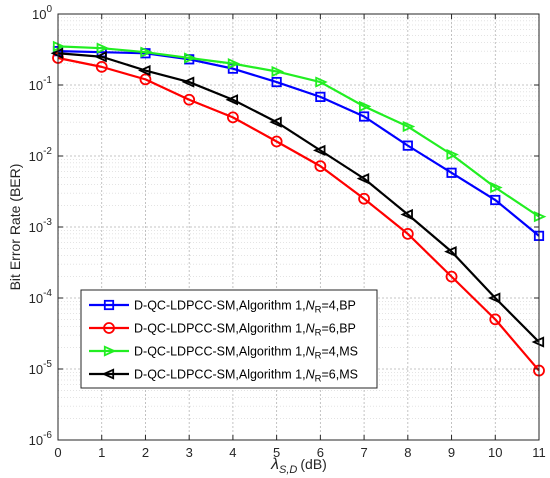 This screenshot has height=478, width=550. What do you see at coordinates (47, 151) in the screenshot?
I see `y-tick-exponent: -2` at bounding box center [47, 151].